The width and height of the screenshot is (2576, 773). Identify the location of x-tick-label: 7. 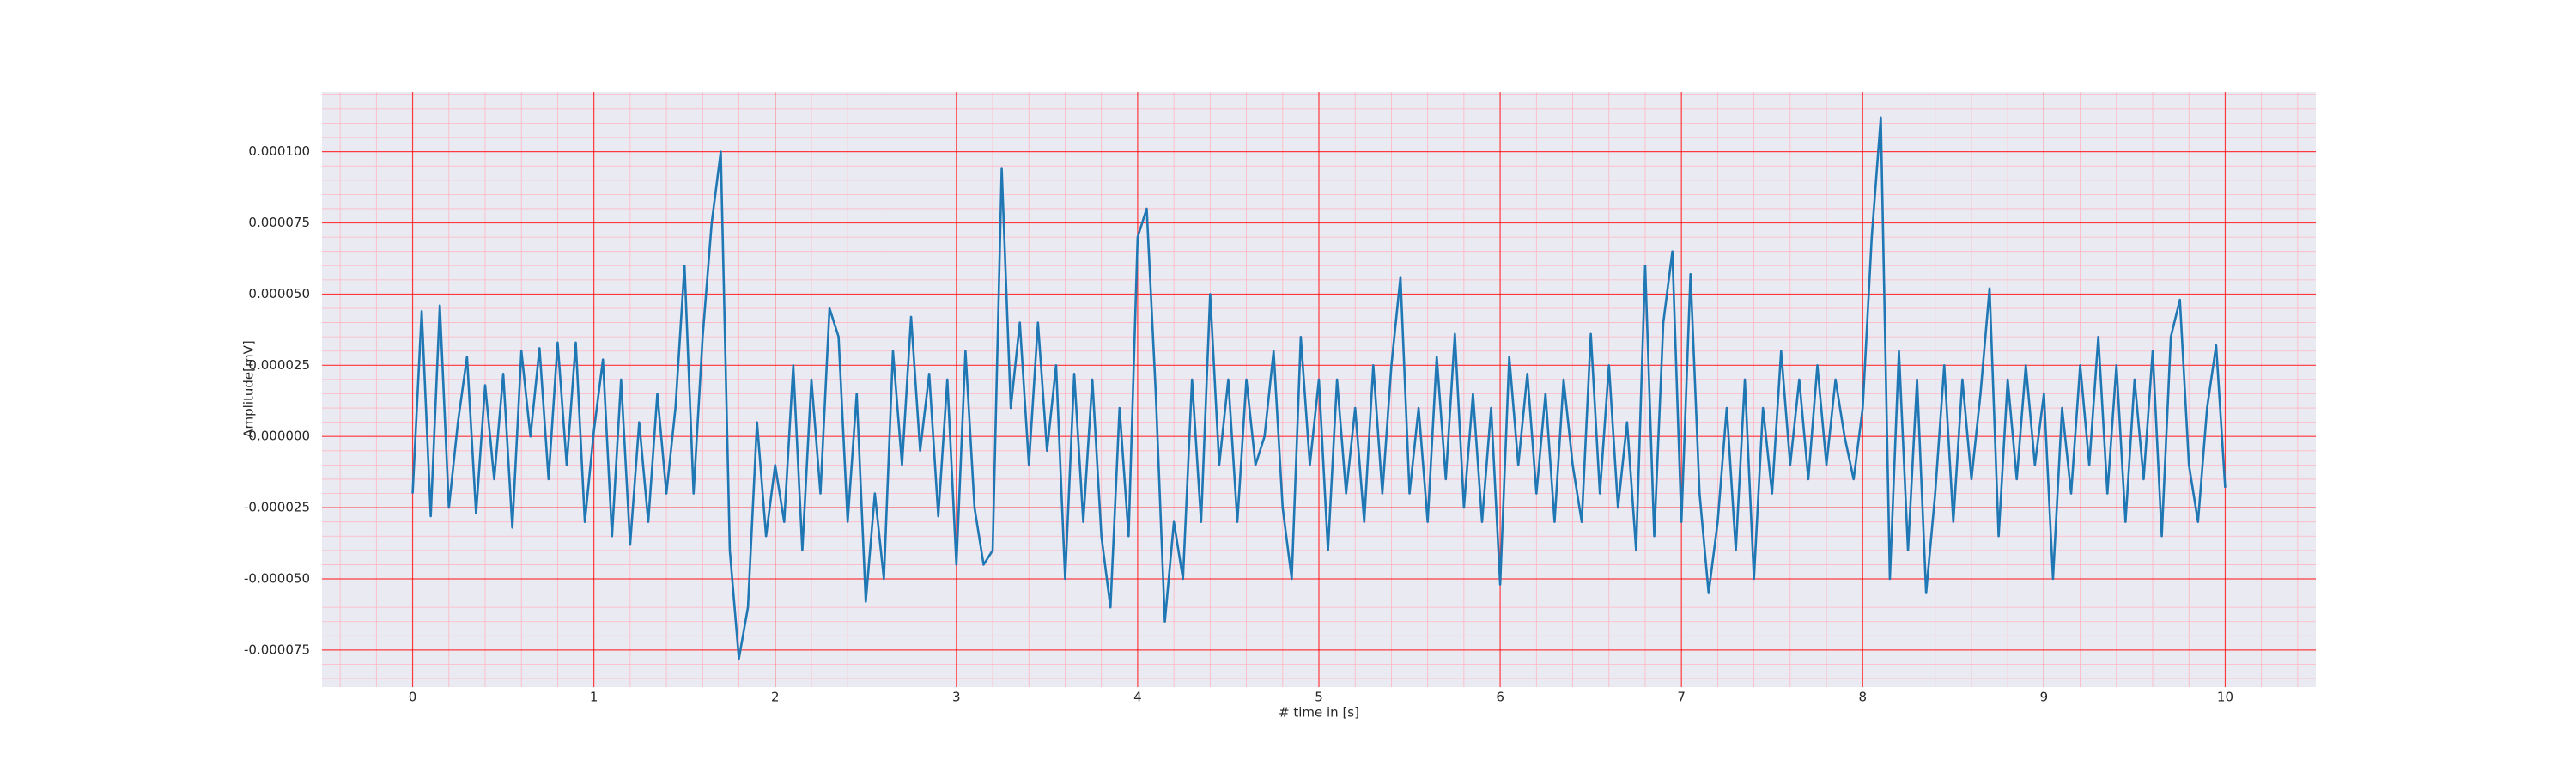
(1682, 697).